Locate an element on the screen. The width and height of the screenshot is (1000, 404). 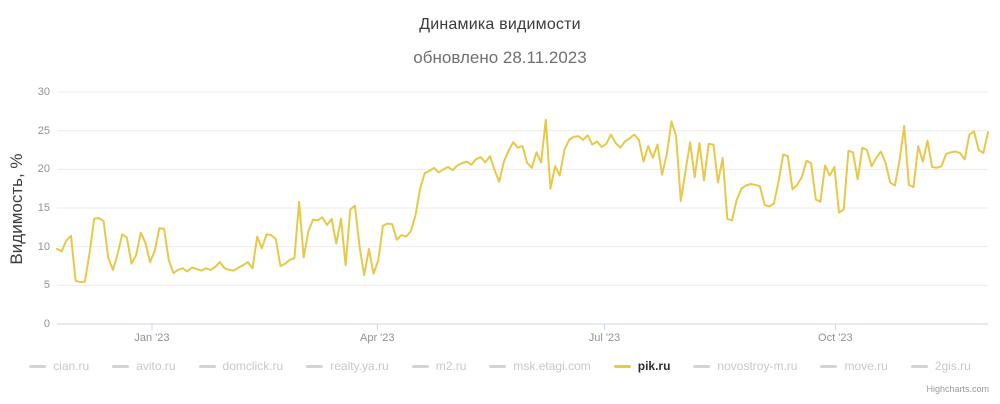
legend-item-label: 2gis.ru is located at coordinates (952, 366).